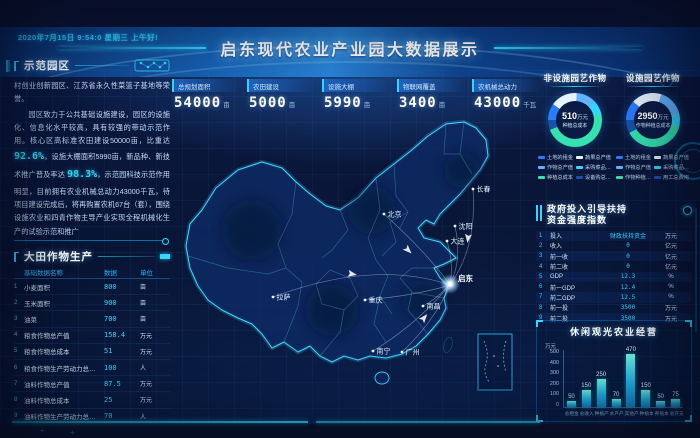 This screenshot has height=438, width=700. What do you see at coordinates (577, 220) in the screenshot?
I see `government-title-line2: 资金强度指数` at bounding box center [577, 220].